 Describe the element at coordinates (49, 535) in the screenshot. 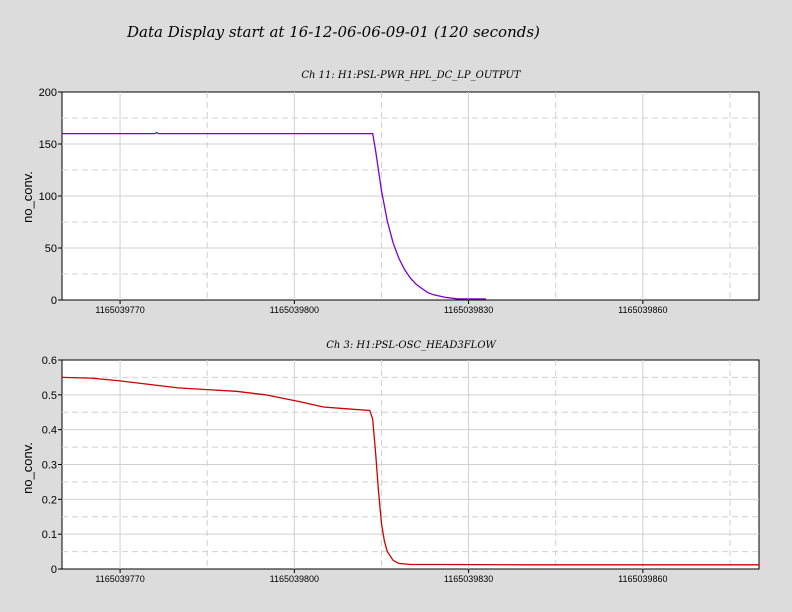

I see `y-tick-label: 0.1` at that location.